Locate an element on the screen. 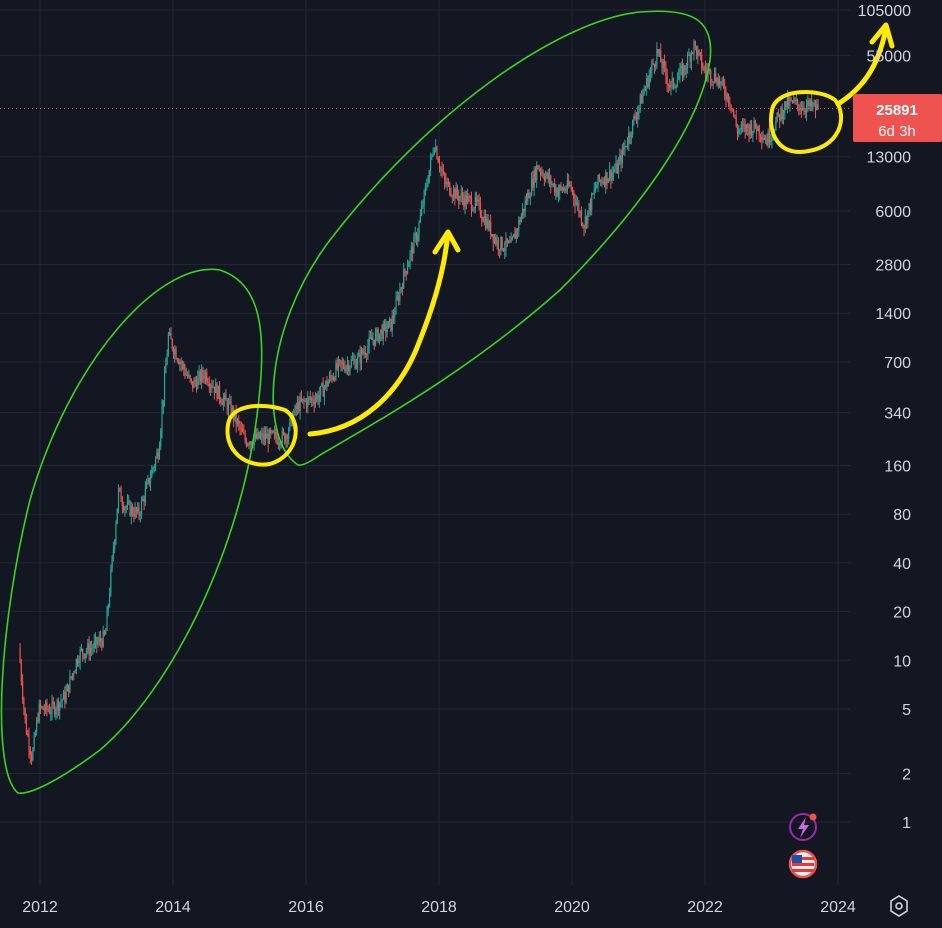 Image resolution: width=942 pixels, height=928 pixels. us-flag-icon is located at coordinates (803, 864).